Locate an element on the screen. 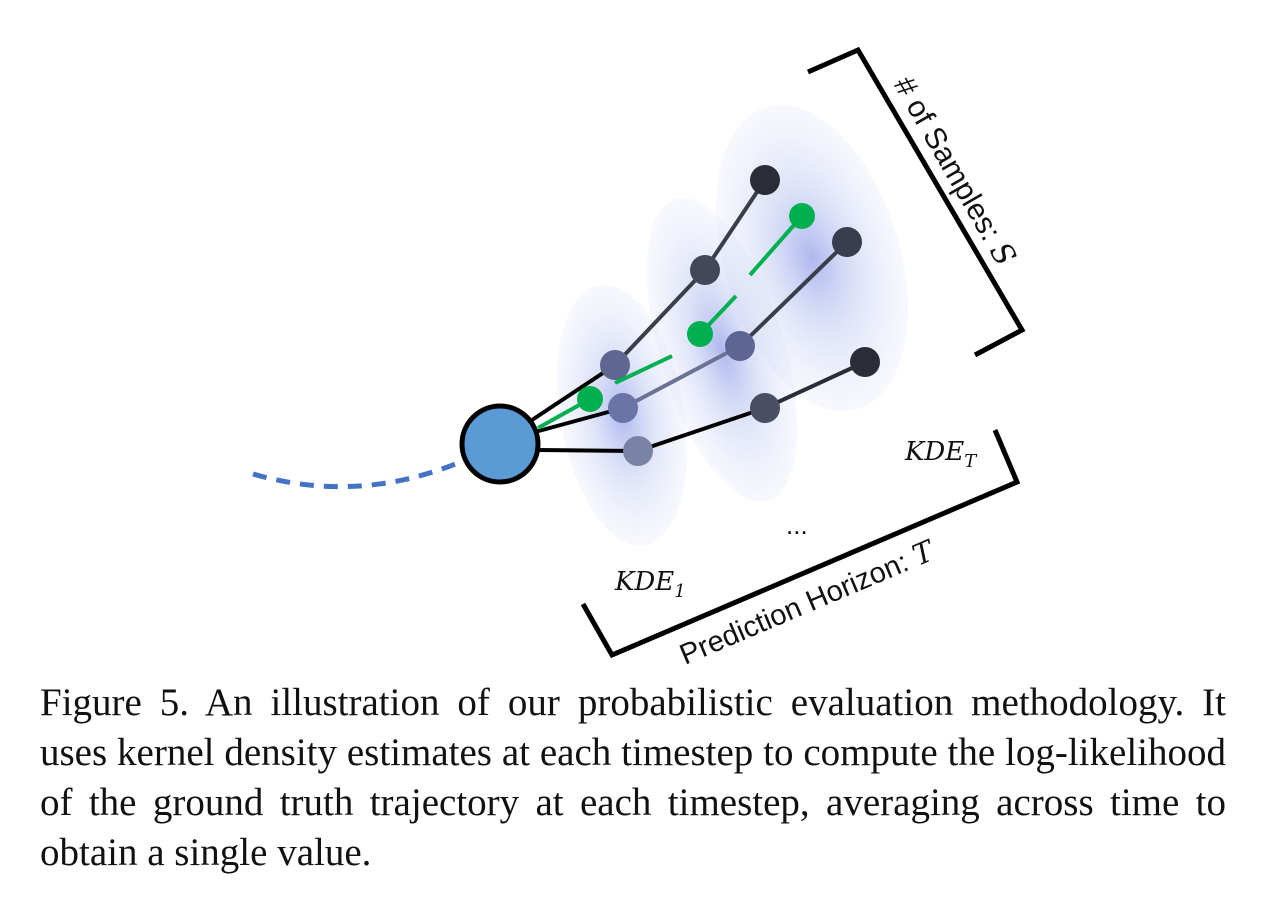 The height and width of the screenshot is (900, 1264). samples-bracket is located at coordinates (916, 202).